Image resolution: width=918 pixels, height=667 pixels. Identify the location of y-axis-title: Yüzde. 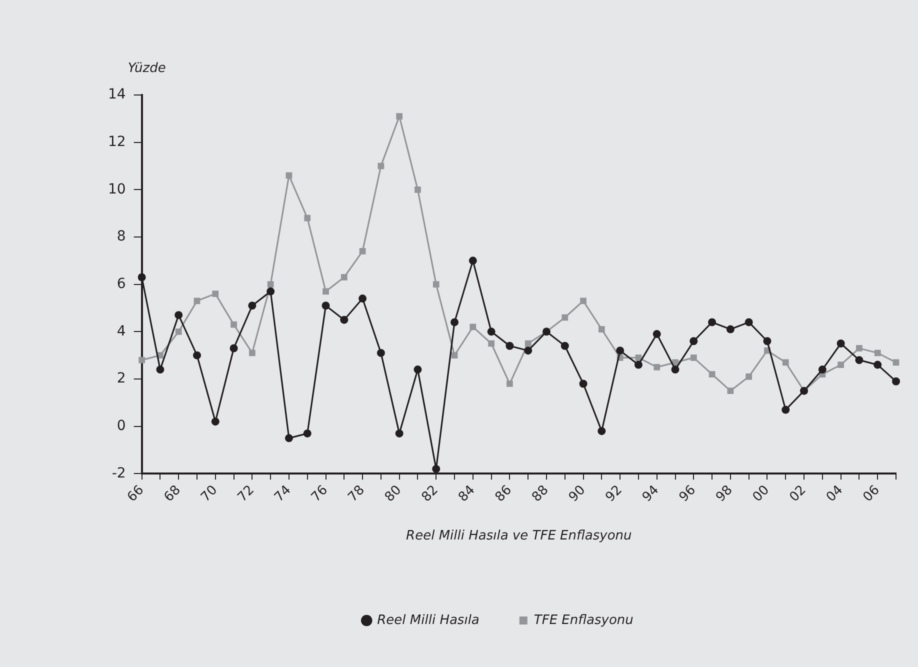
(147, 68).